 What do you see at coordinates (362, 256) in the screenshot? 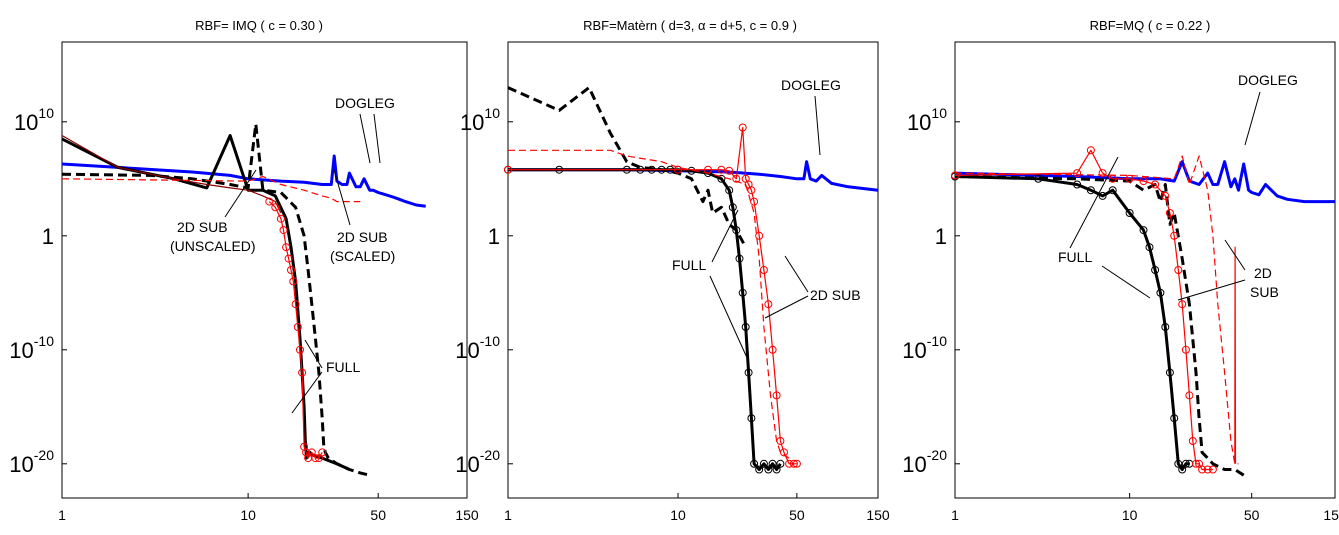
I see `annotation-2dsub-scaled-line2: (SCALED)` at bounding box center [362, 256].